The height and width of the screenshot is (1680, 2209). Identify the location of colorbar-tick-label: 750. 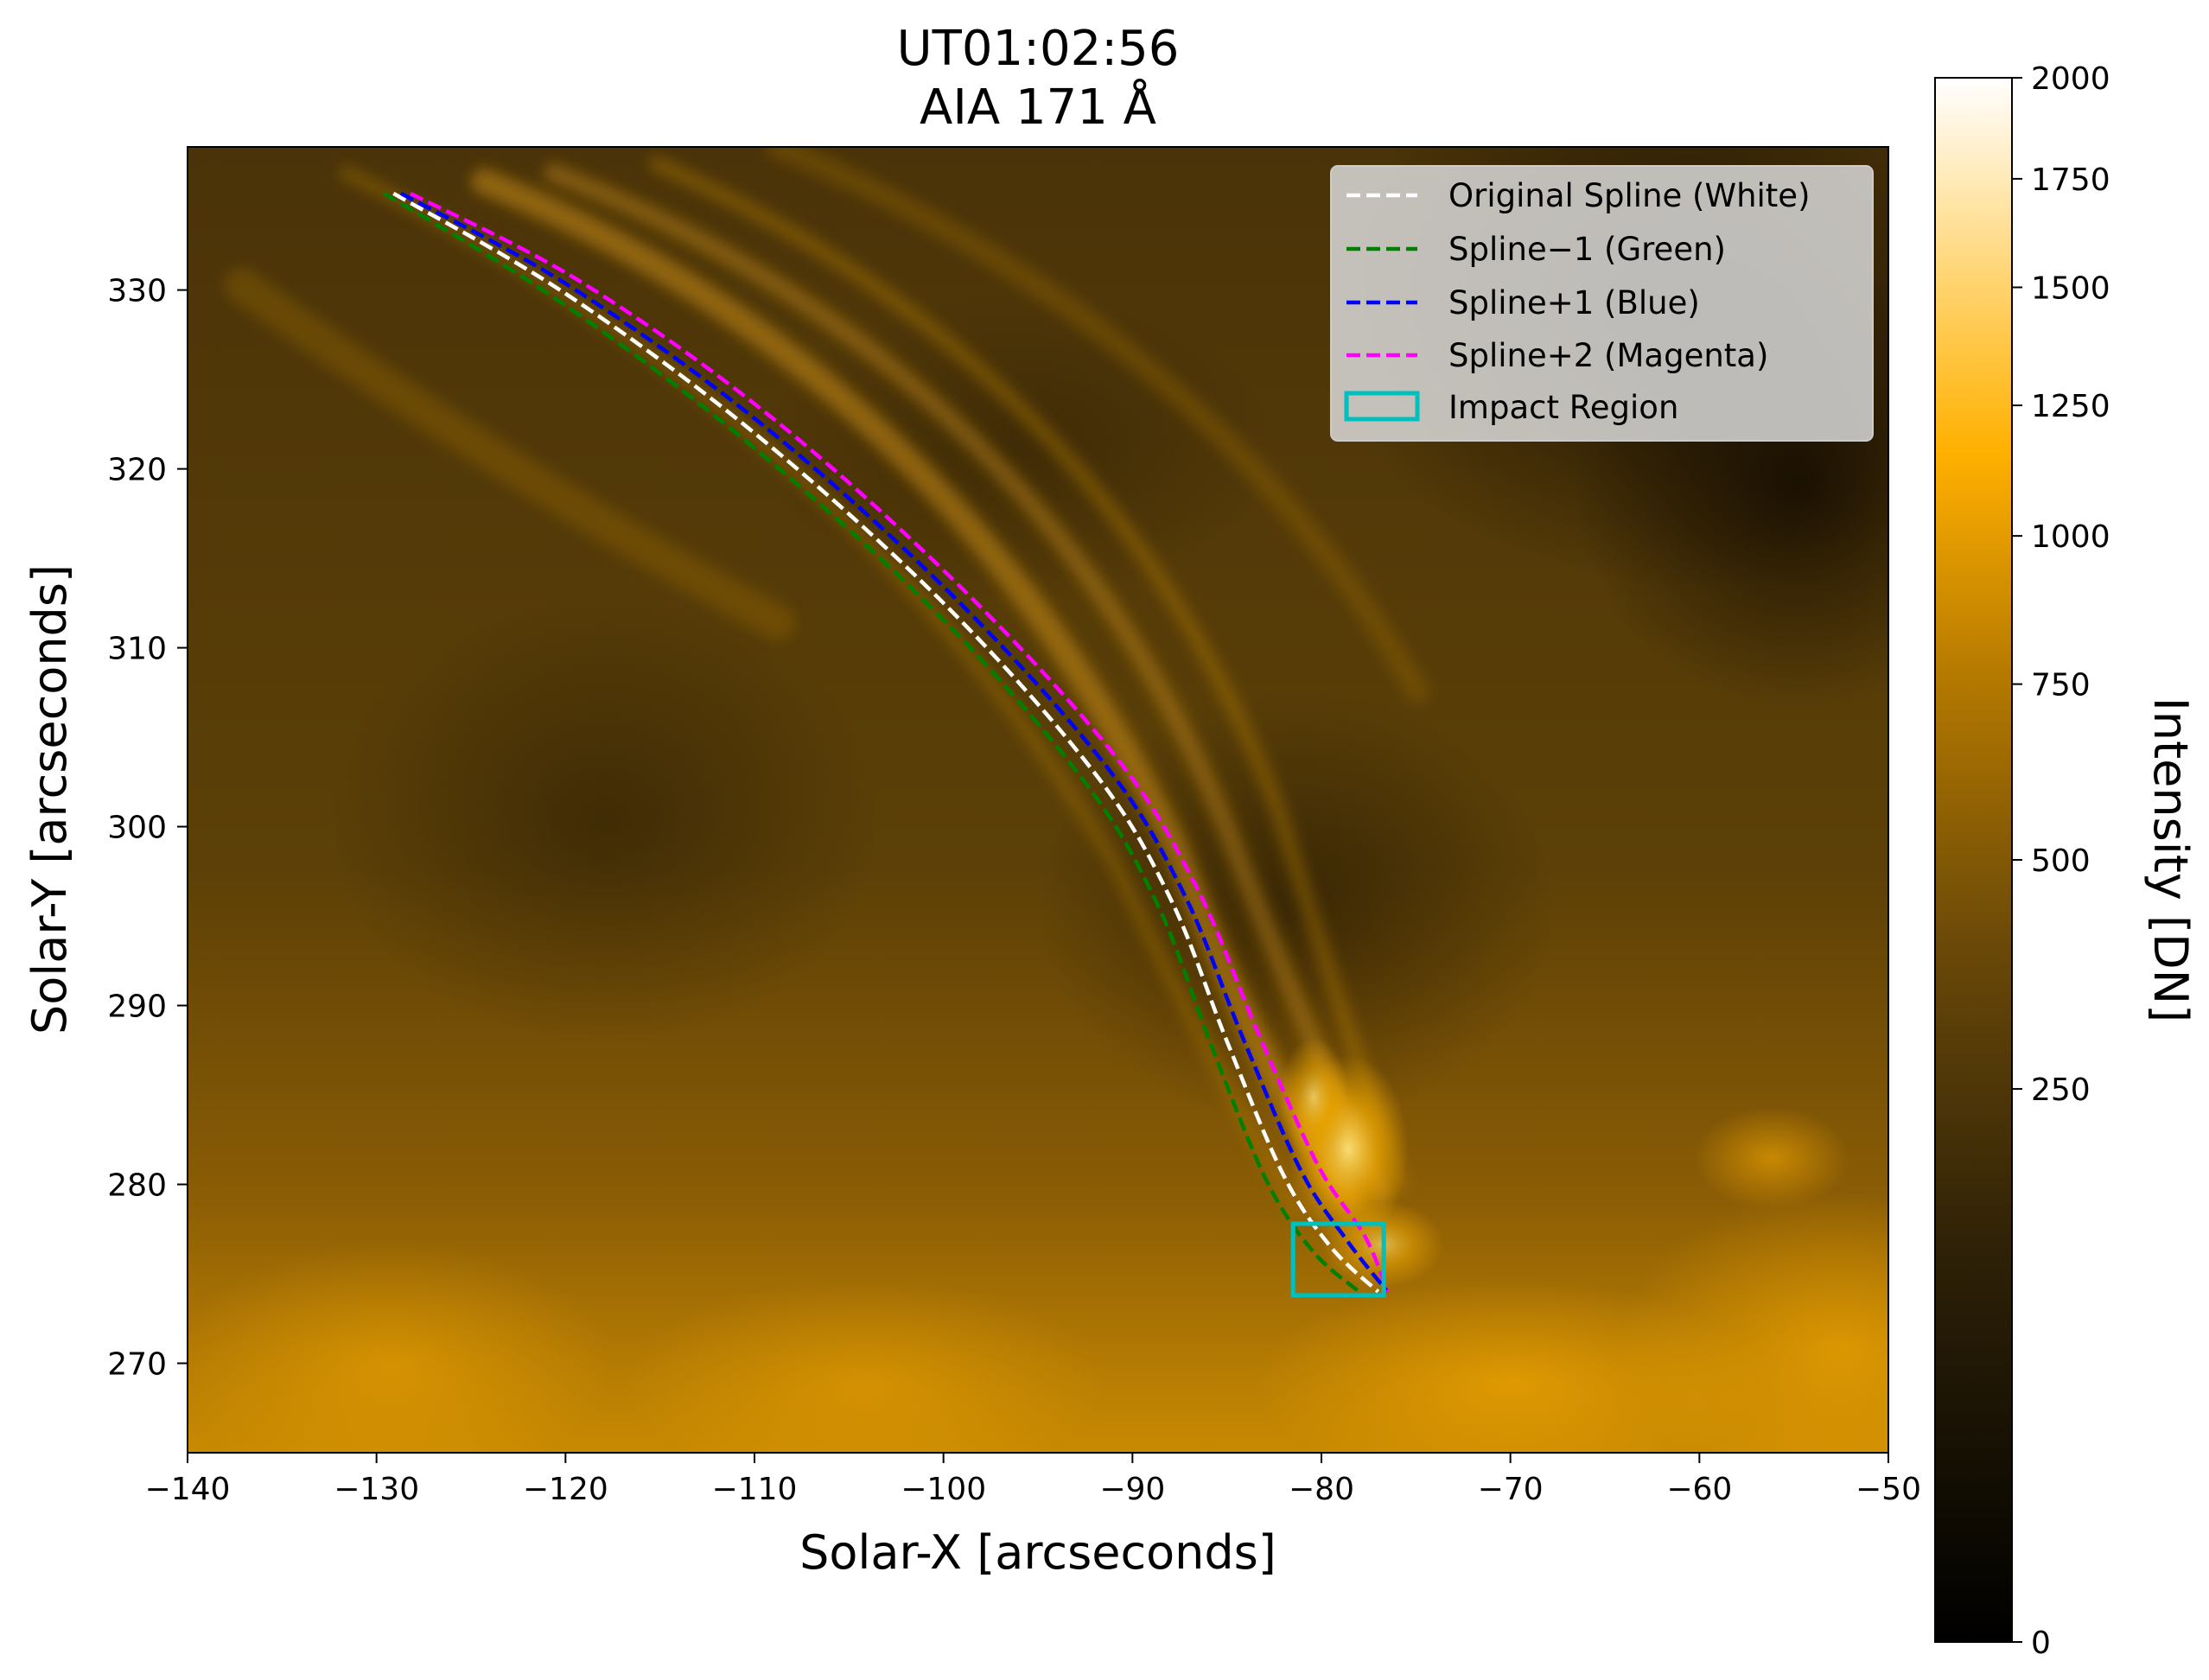
(2061, 685).